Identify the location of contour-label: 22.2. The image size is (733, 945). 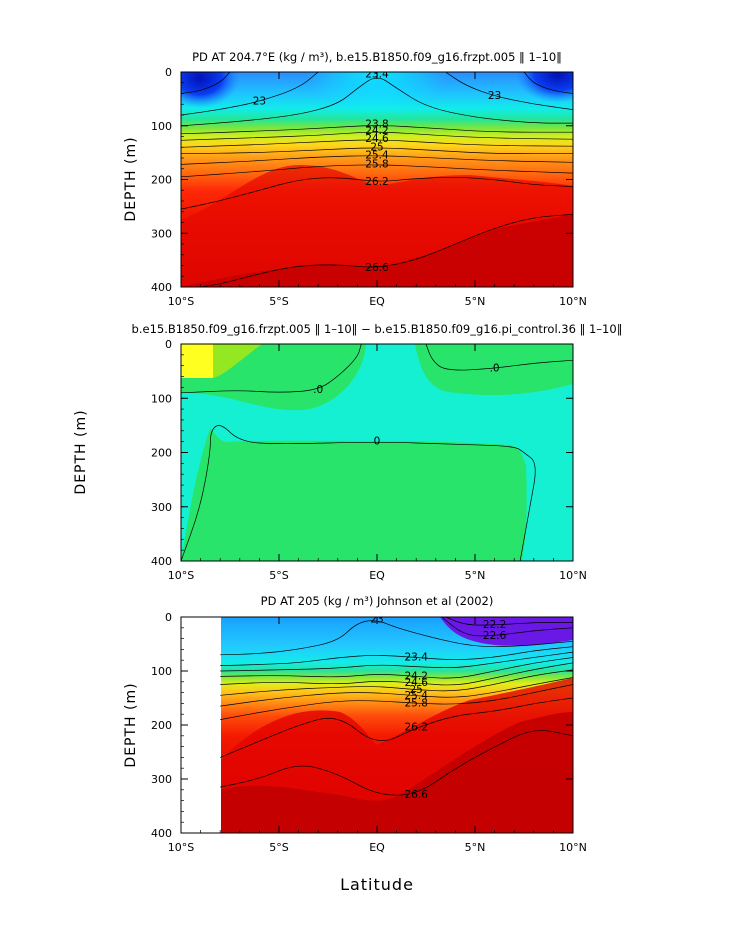
(494, 625).